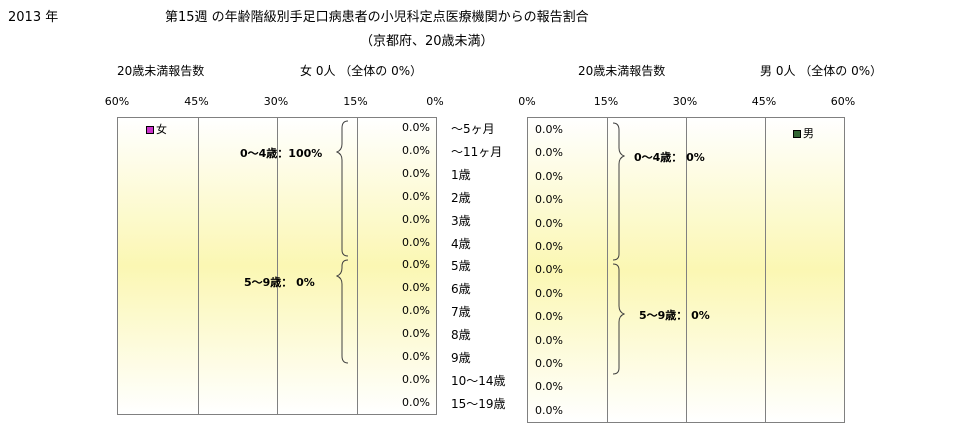  Describe the element at coordinates (435, 101) in the screenshot. I see `female-tick-label: 0%` at that location.